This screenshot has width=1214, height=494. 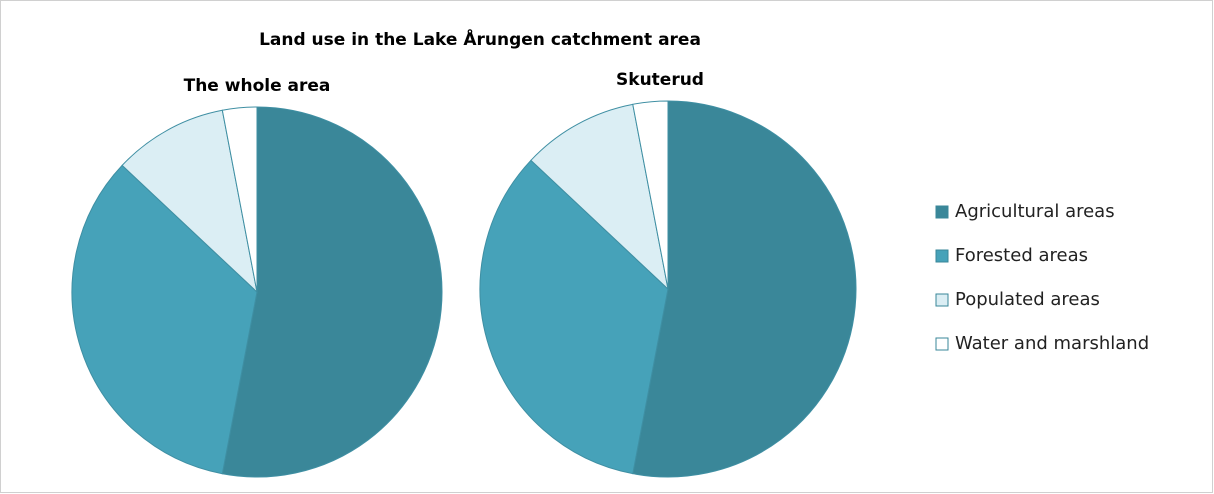 What do you see at coordinates (1027, 299) in the screenshot?
I see `legend-label: Populated areas` at bounding box center [1027, 299].